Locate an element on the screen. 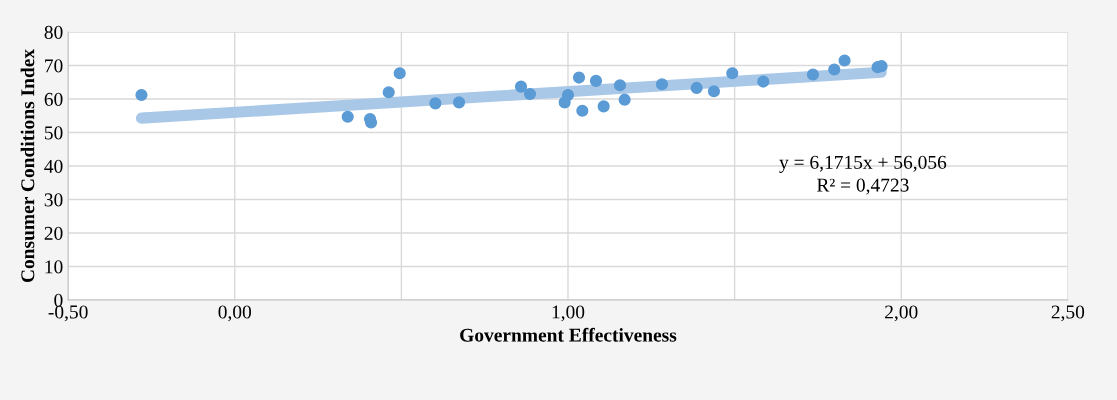 The width and height of the screenshot is (1117, 400). annotation: y = 6,1715x + 56,056 is located at coordinates (863, 164).